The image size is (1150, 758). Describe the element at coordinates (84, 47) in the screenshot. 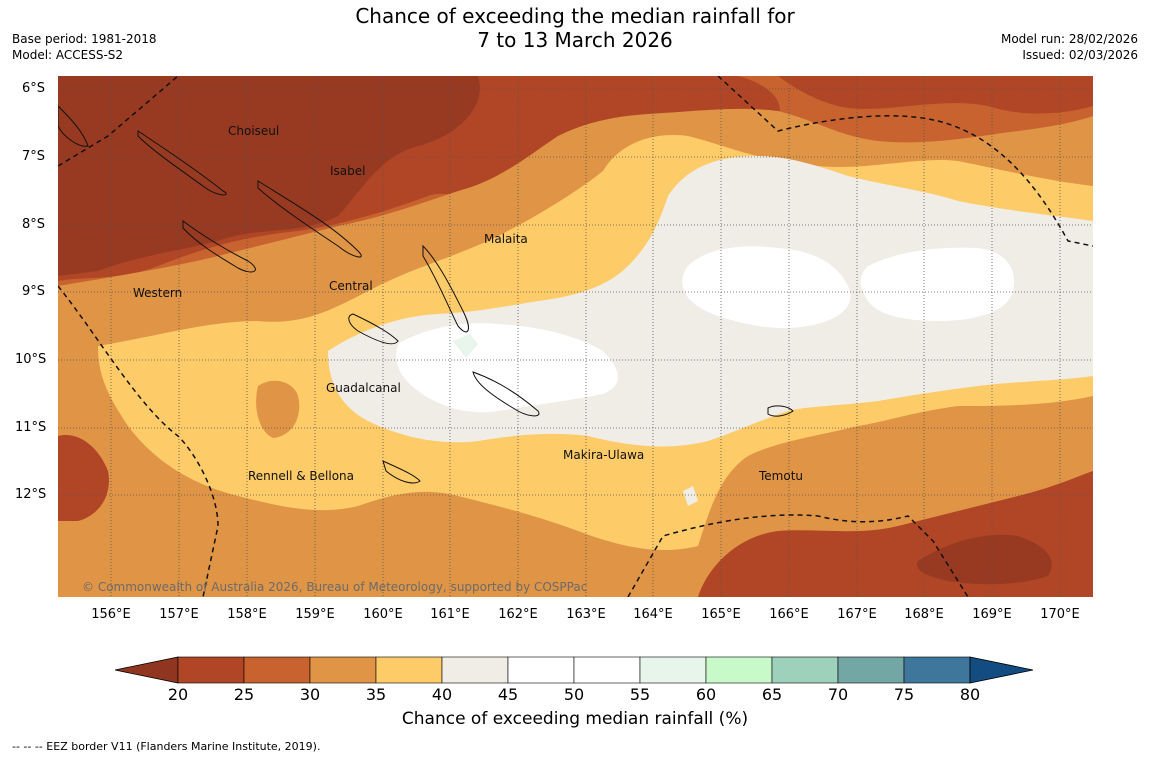

I see `model-info: Base period: 1981-2018 Model: ACCESS-S2` at that location.